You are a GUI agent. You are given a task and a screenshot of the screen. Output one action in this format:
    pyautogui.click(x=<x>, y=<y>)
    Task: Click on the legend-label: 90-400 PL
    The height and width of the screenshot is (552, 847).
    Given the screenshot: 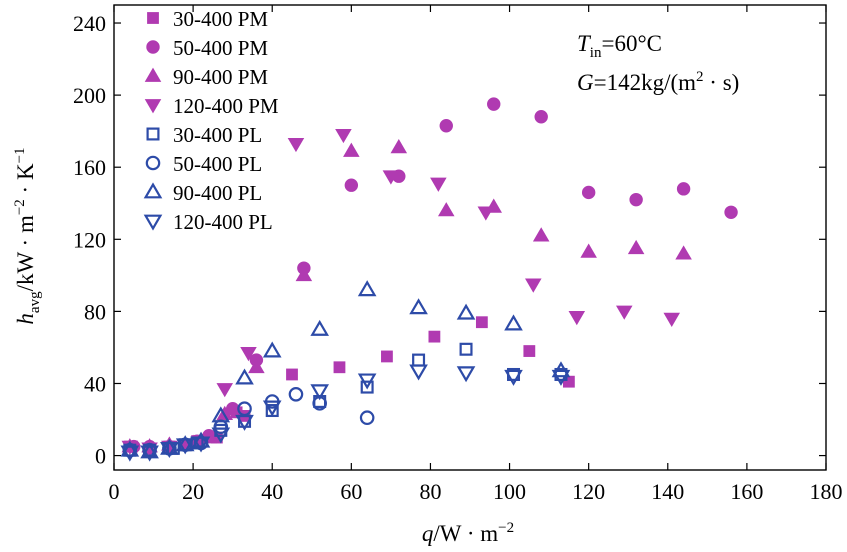 What is the action you would take?
    pyautogui.click(x=217, y=193)
    